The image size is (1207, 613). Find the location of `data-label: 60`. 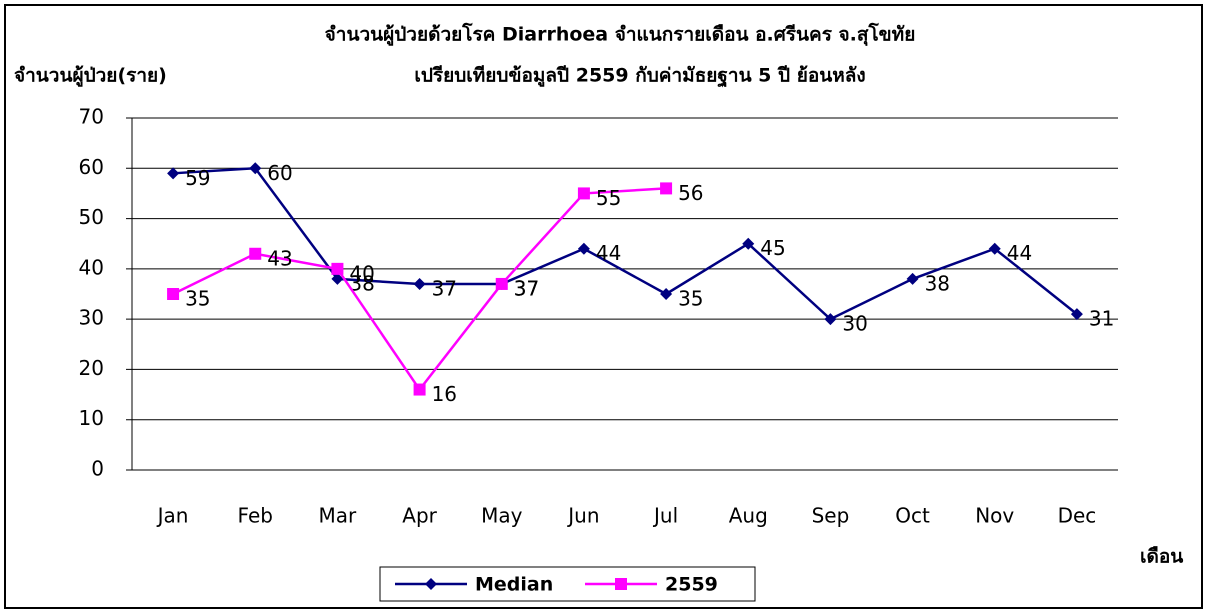

data-label: 60 is located at coordinates (279, 173).